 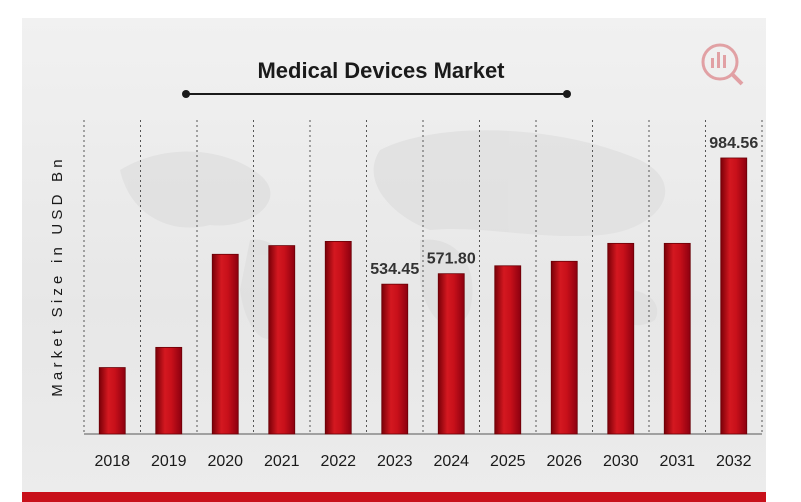 I want to click on bar-2022, so click(x=338, y=337).